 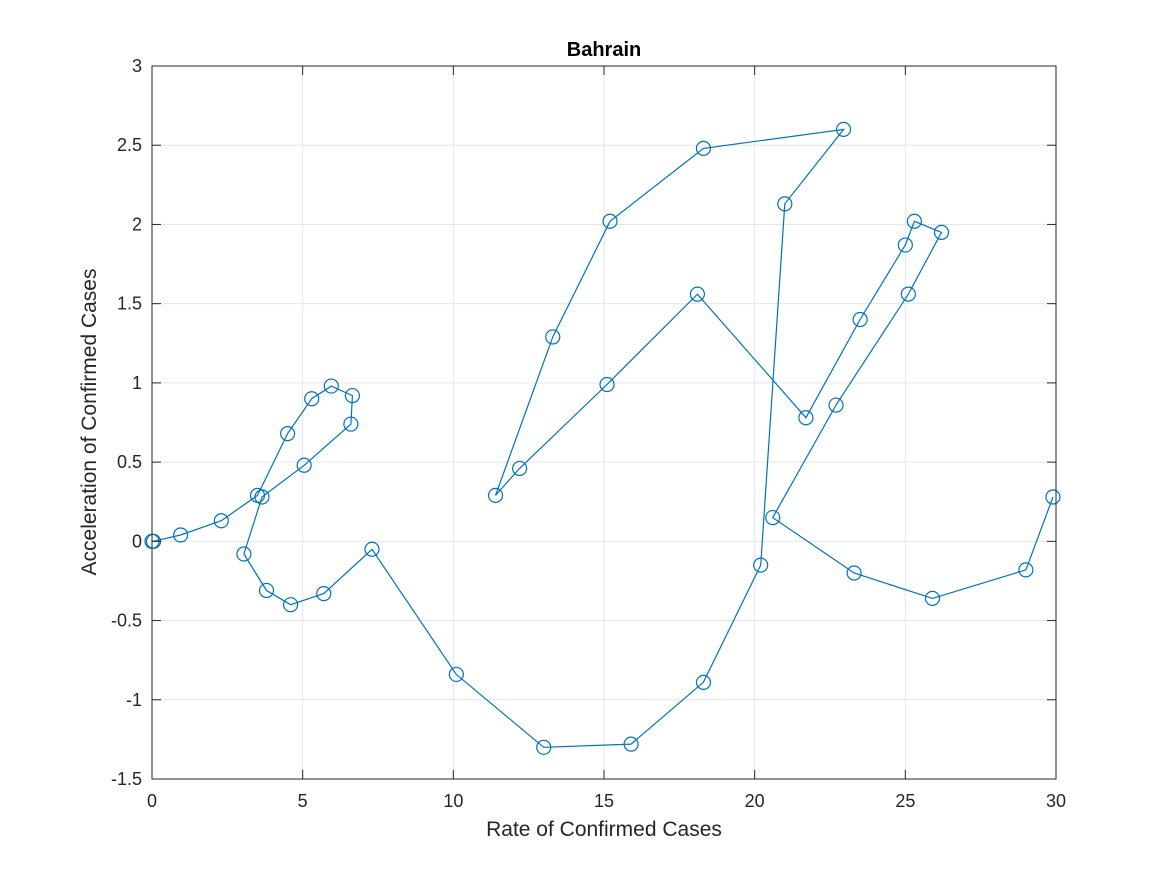 I want to click on chart-title: Bahrain, so click(x=604, y=50).